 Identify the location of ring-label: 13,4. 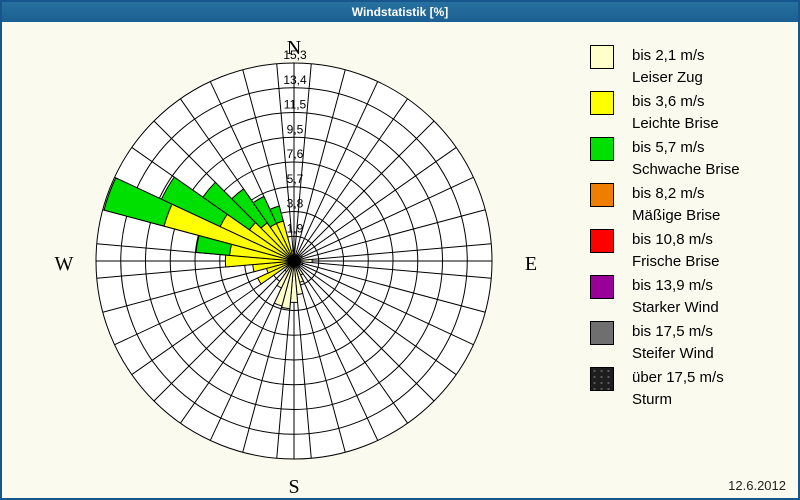
(295, 80).